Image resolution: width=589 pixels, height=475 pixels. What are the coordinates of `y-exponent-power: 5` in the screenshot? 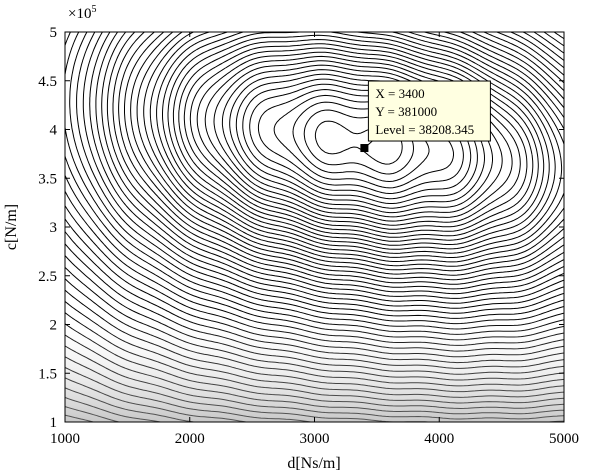 It's located at (93, 9).